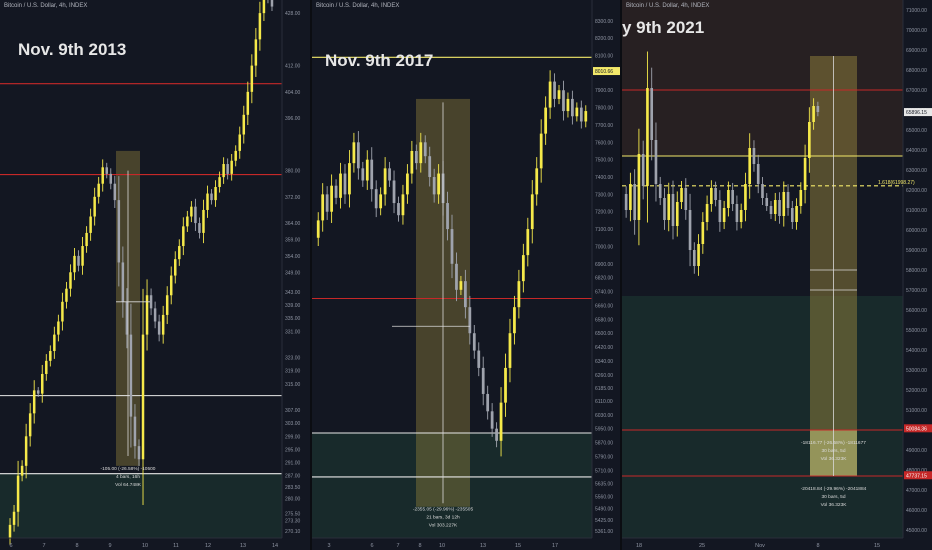  Describe the element at coordinates (639, 546) in the screenshot. I see `time-tick-label: 18` at that location.